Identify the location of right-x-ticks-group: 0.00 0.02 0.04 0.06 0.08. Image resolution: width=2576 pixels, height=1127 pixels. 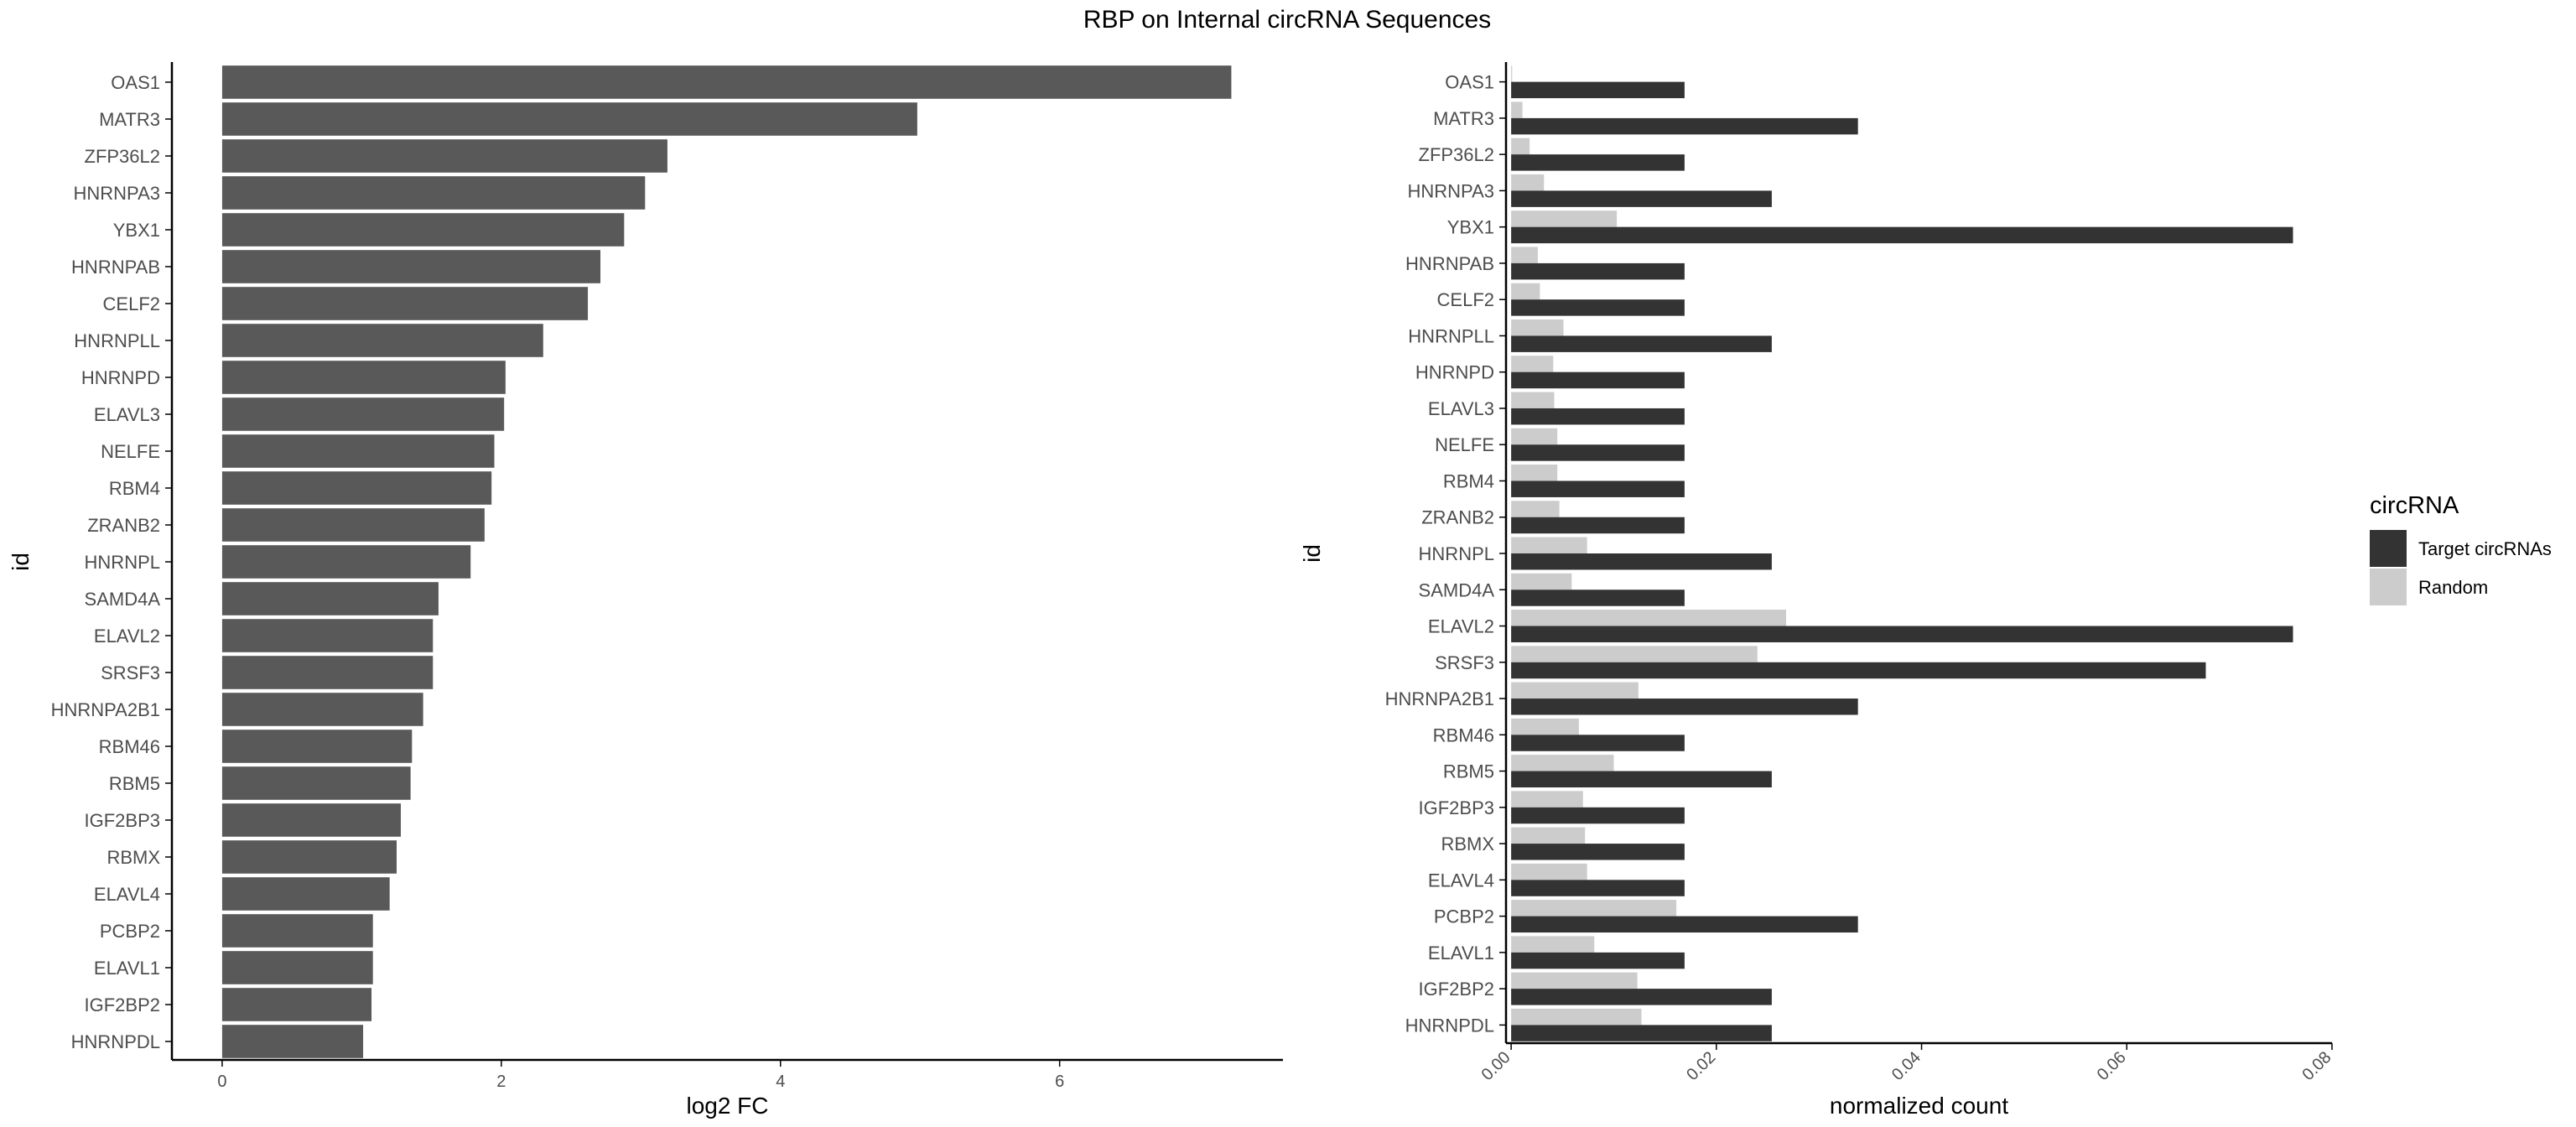
(1906, 1063).